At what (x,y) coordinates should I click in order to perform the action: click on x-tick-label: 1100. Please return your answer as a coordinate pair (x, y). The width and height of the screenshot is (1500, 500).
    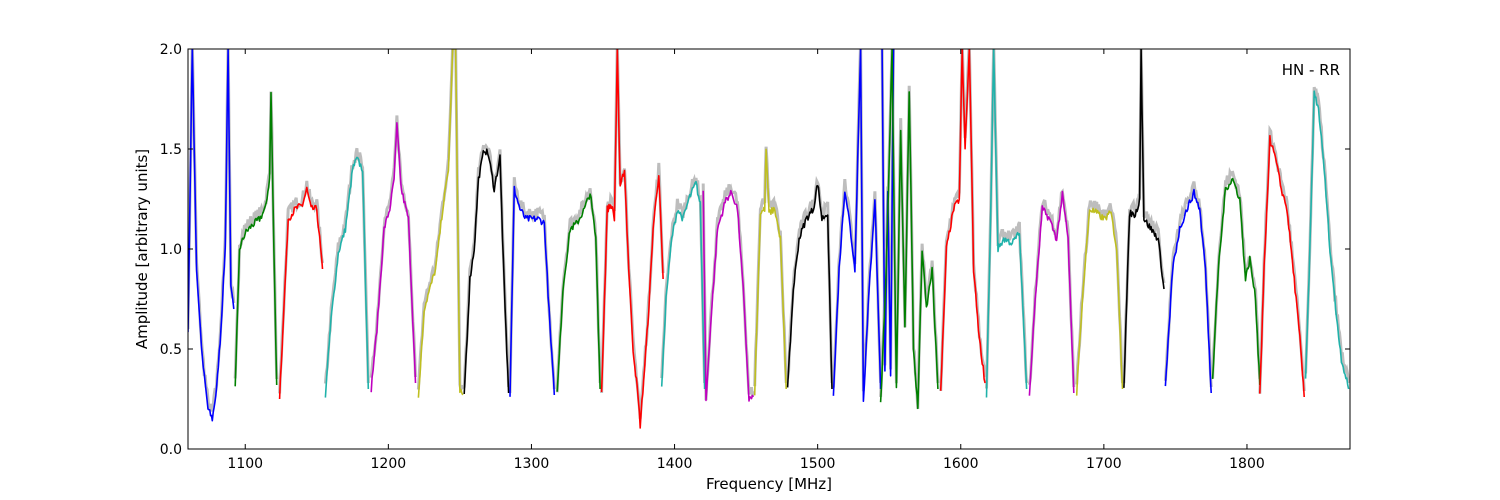
    Looking at the image, I should click on (245, 464).